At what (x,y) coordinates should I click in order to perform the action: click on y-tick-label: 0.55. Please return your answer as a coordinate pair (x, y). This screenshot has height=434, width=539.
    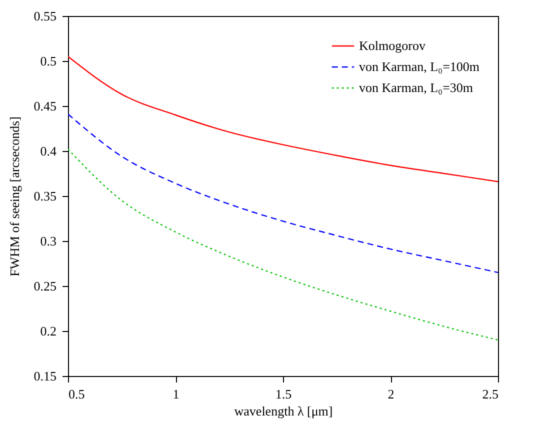
    Looking at the image, I should click on (45, 16).